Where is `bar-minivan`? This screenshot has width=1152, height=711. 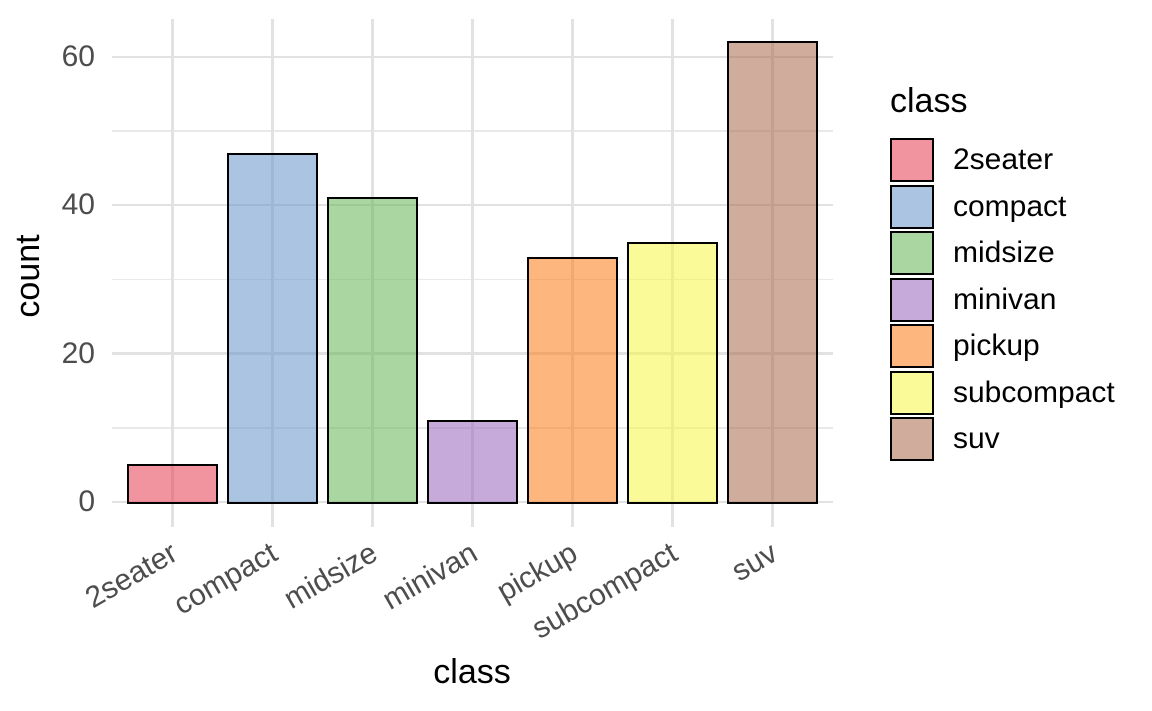 bar-minivan is located at coordinates (472, 461).